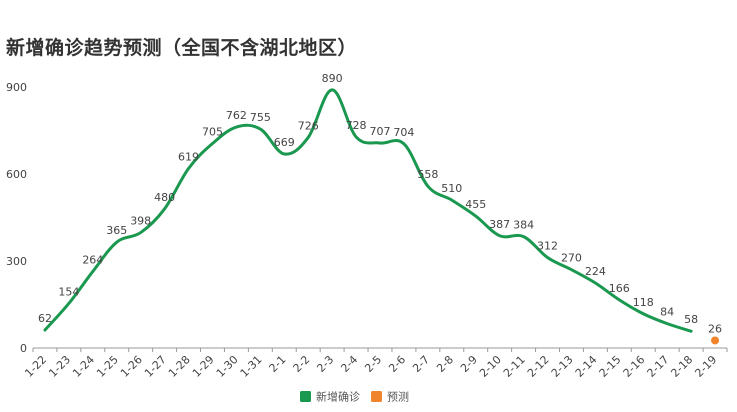 The width and height of the screenshot is (737, 412). I want to click on data-label: 619, so click(188, 156).